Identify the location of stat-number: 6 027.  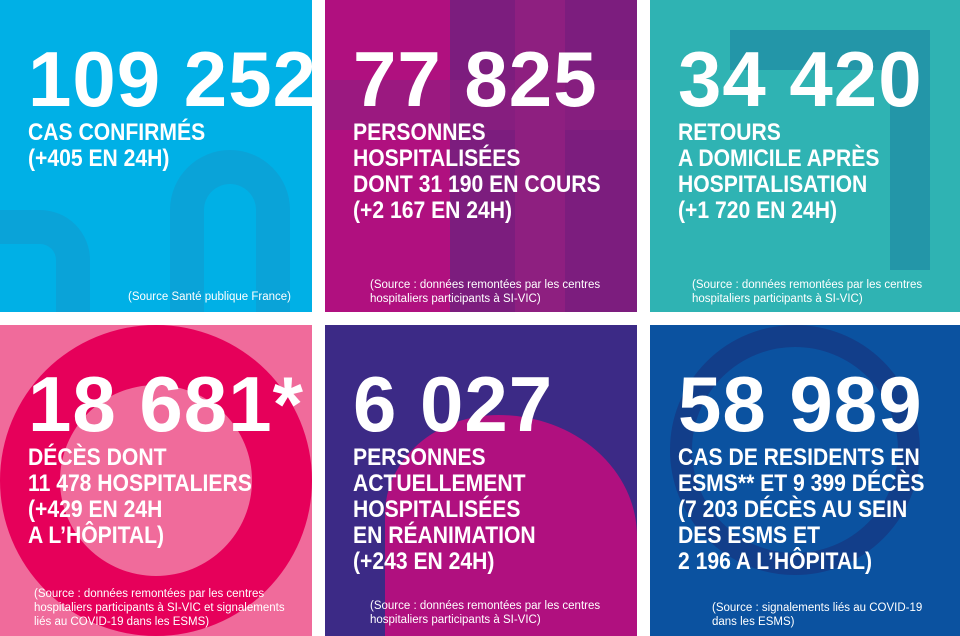
(453, 404).